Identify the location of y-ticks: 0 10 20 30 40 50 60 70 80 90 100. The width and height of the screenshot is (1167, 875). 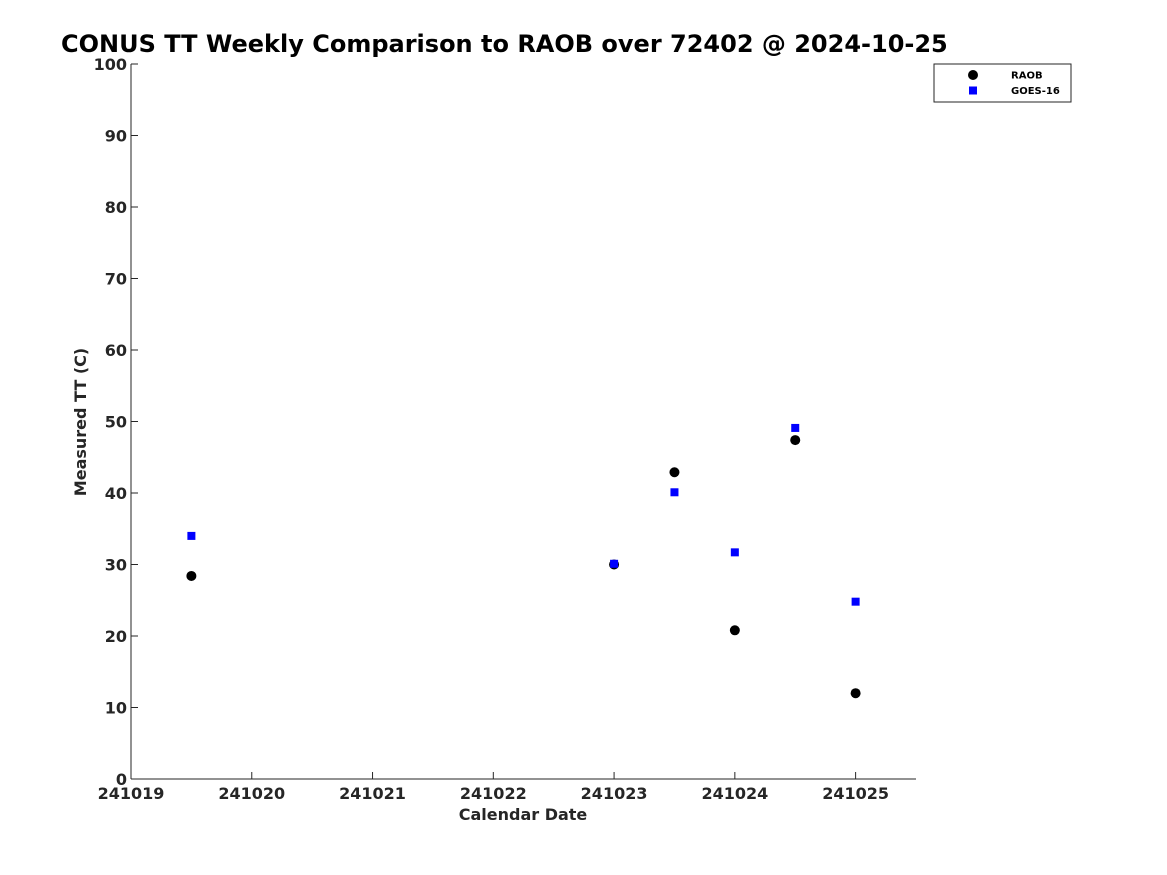
(116, 422).